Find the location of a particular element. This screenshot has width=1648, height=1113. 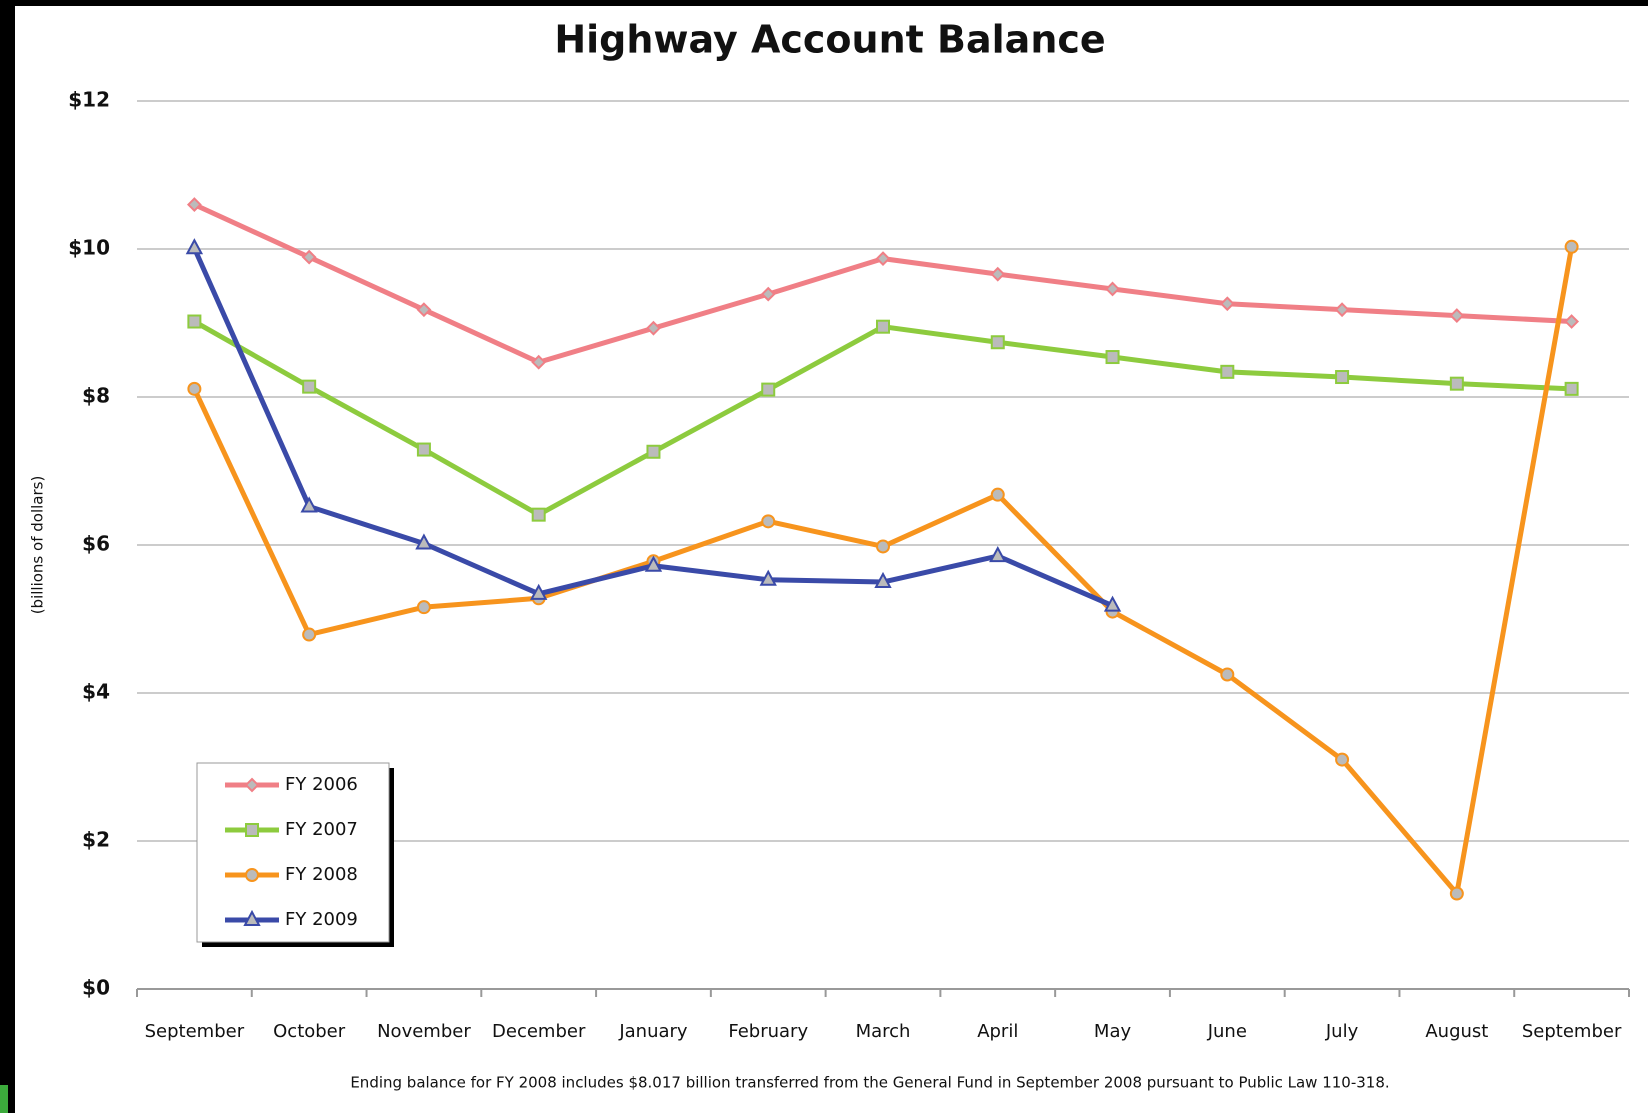

y-tick-label: $6 is located at coordinates (96, 544).